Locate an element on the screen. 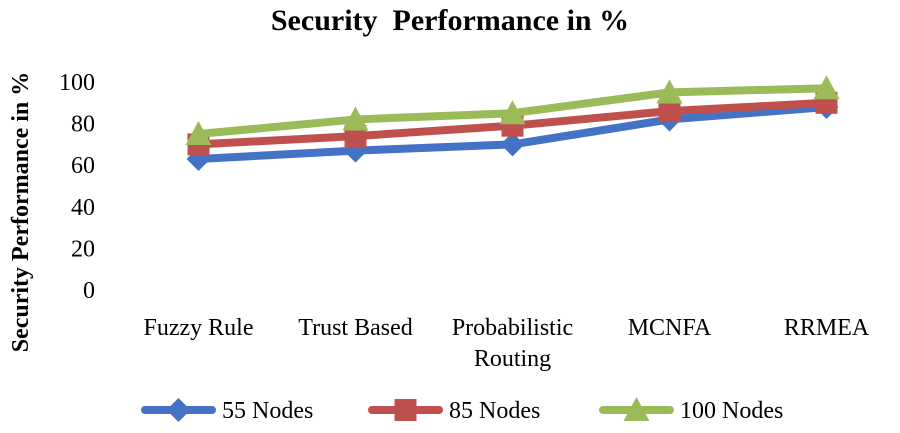  x-tick-label: Fuzzy Rule is located at coordinates (199, 328).